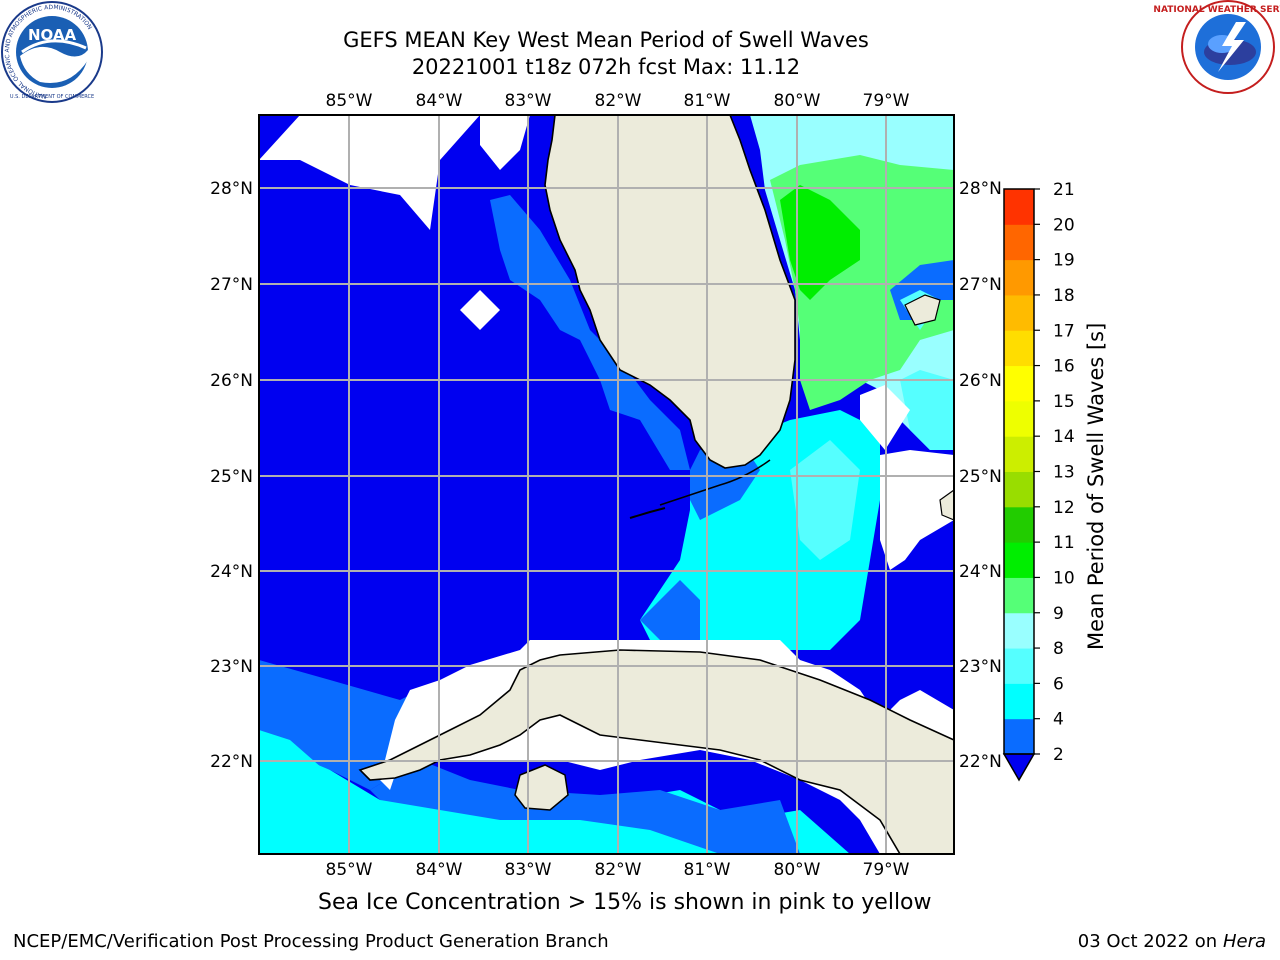 Image resolution: width=1280 pixels, height=960 pixels. What do you see at coordinates (1038, 481) in the screenshot?
I see `colorbar: 2 4 6 8 9 10 11 12 13 14 15 16 17 18 19 20 21` at bounding box center [1038, 481].